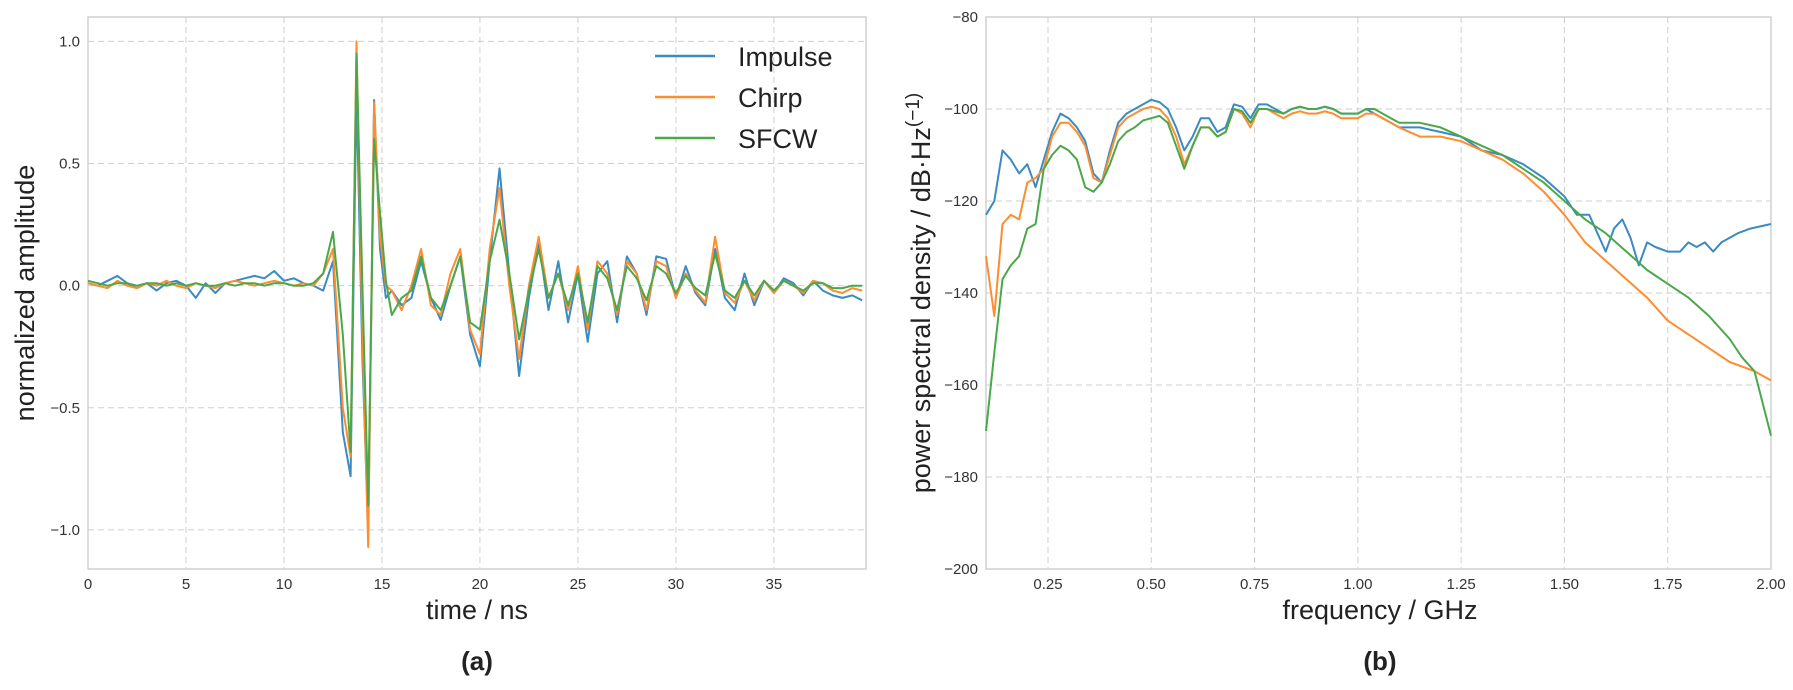 The image size is (1793, 690). Describe the element at coordinates (921, 310) in the screenshot. I see `panel-b-ylabel-main: power spectral density / dB·Hz` at that location.